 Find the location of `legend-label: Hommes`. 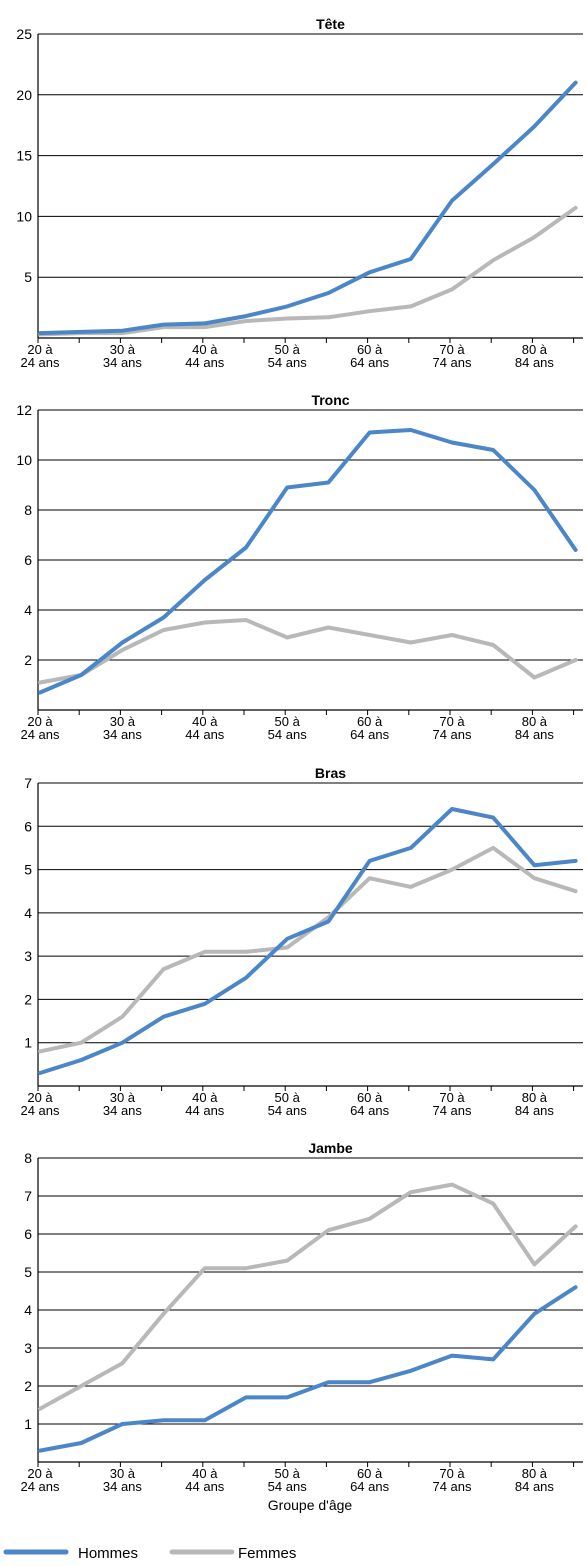

legend-label: Hommes is located at coordinates (108, 1553).